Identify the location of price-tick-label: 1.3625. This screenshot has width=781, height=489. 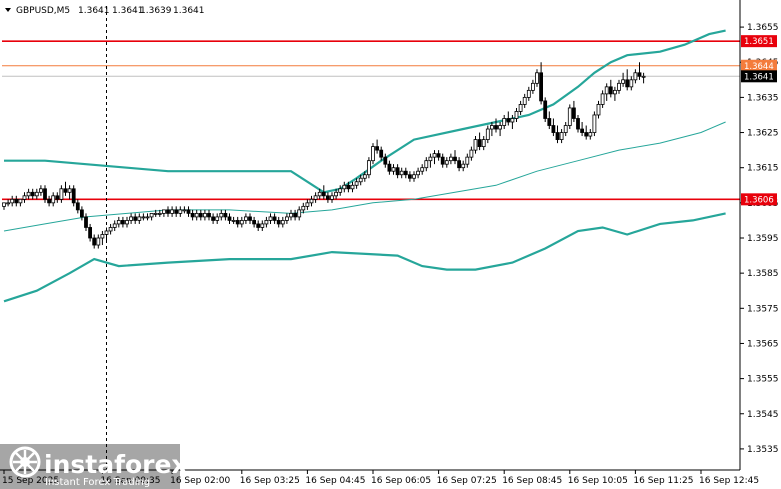
(763, 134).